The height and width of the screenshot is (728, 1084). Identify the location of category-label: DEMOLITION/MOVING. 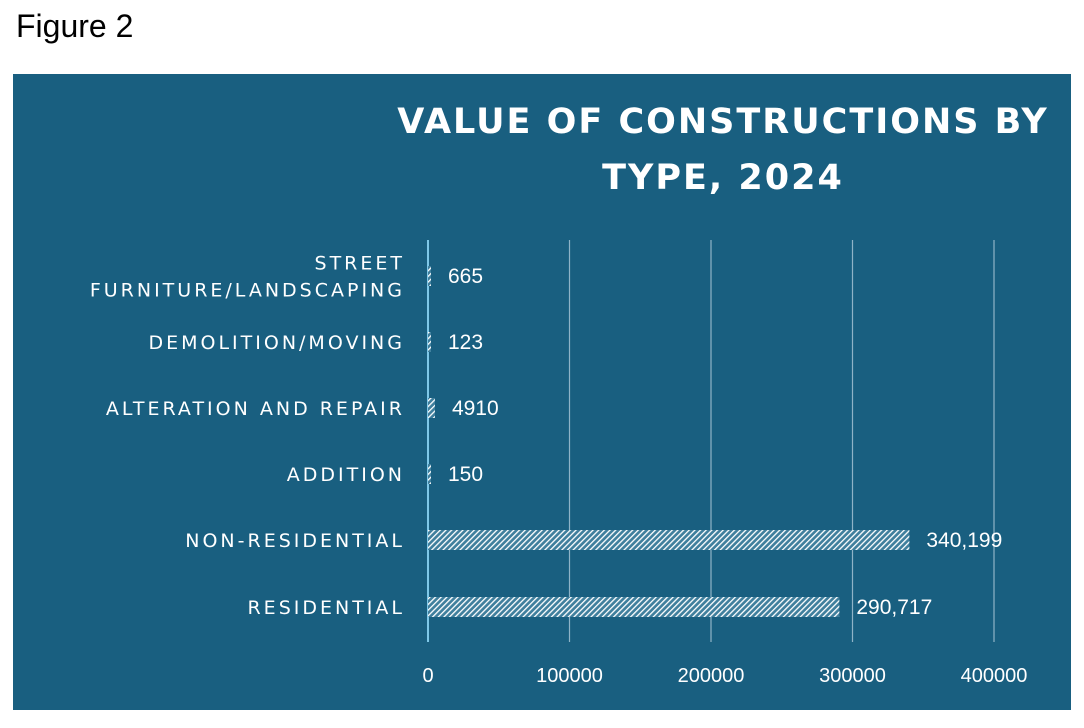
(276, 343).